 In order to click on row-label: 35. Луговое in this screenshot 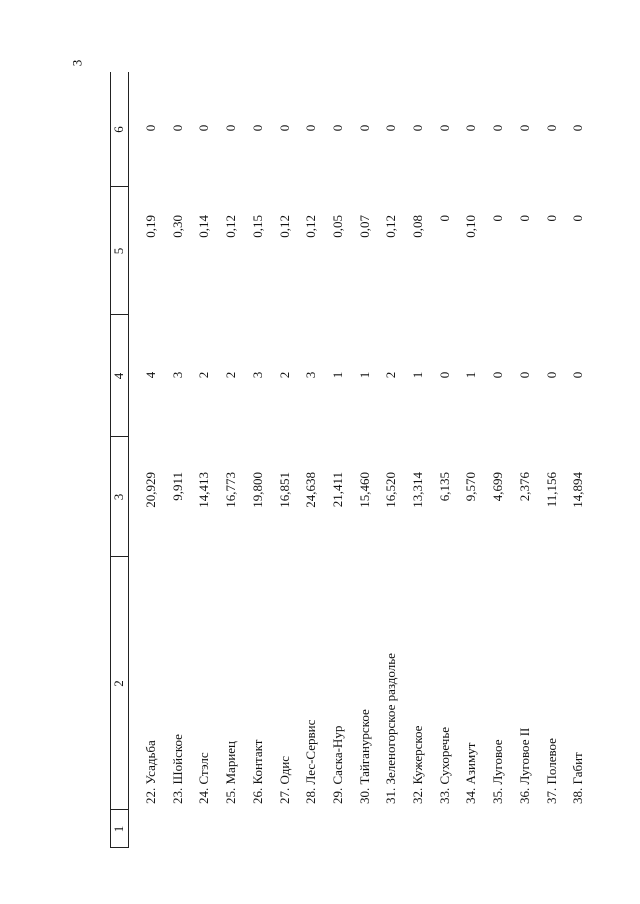, I will do `click(498, 771)`.